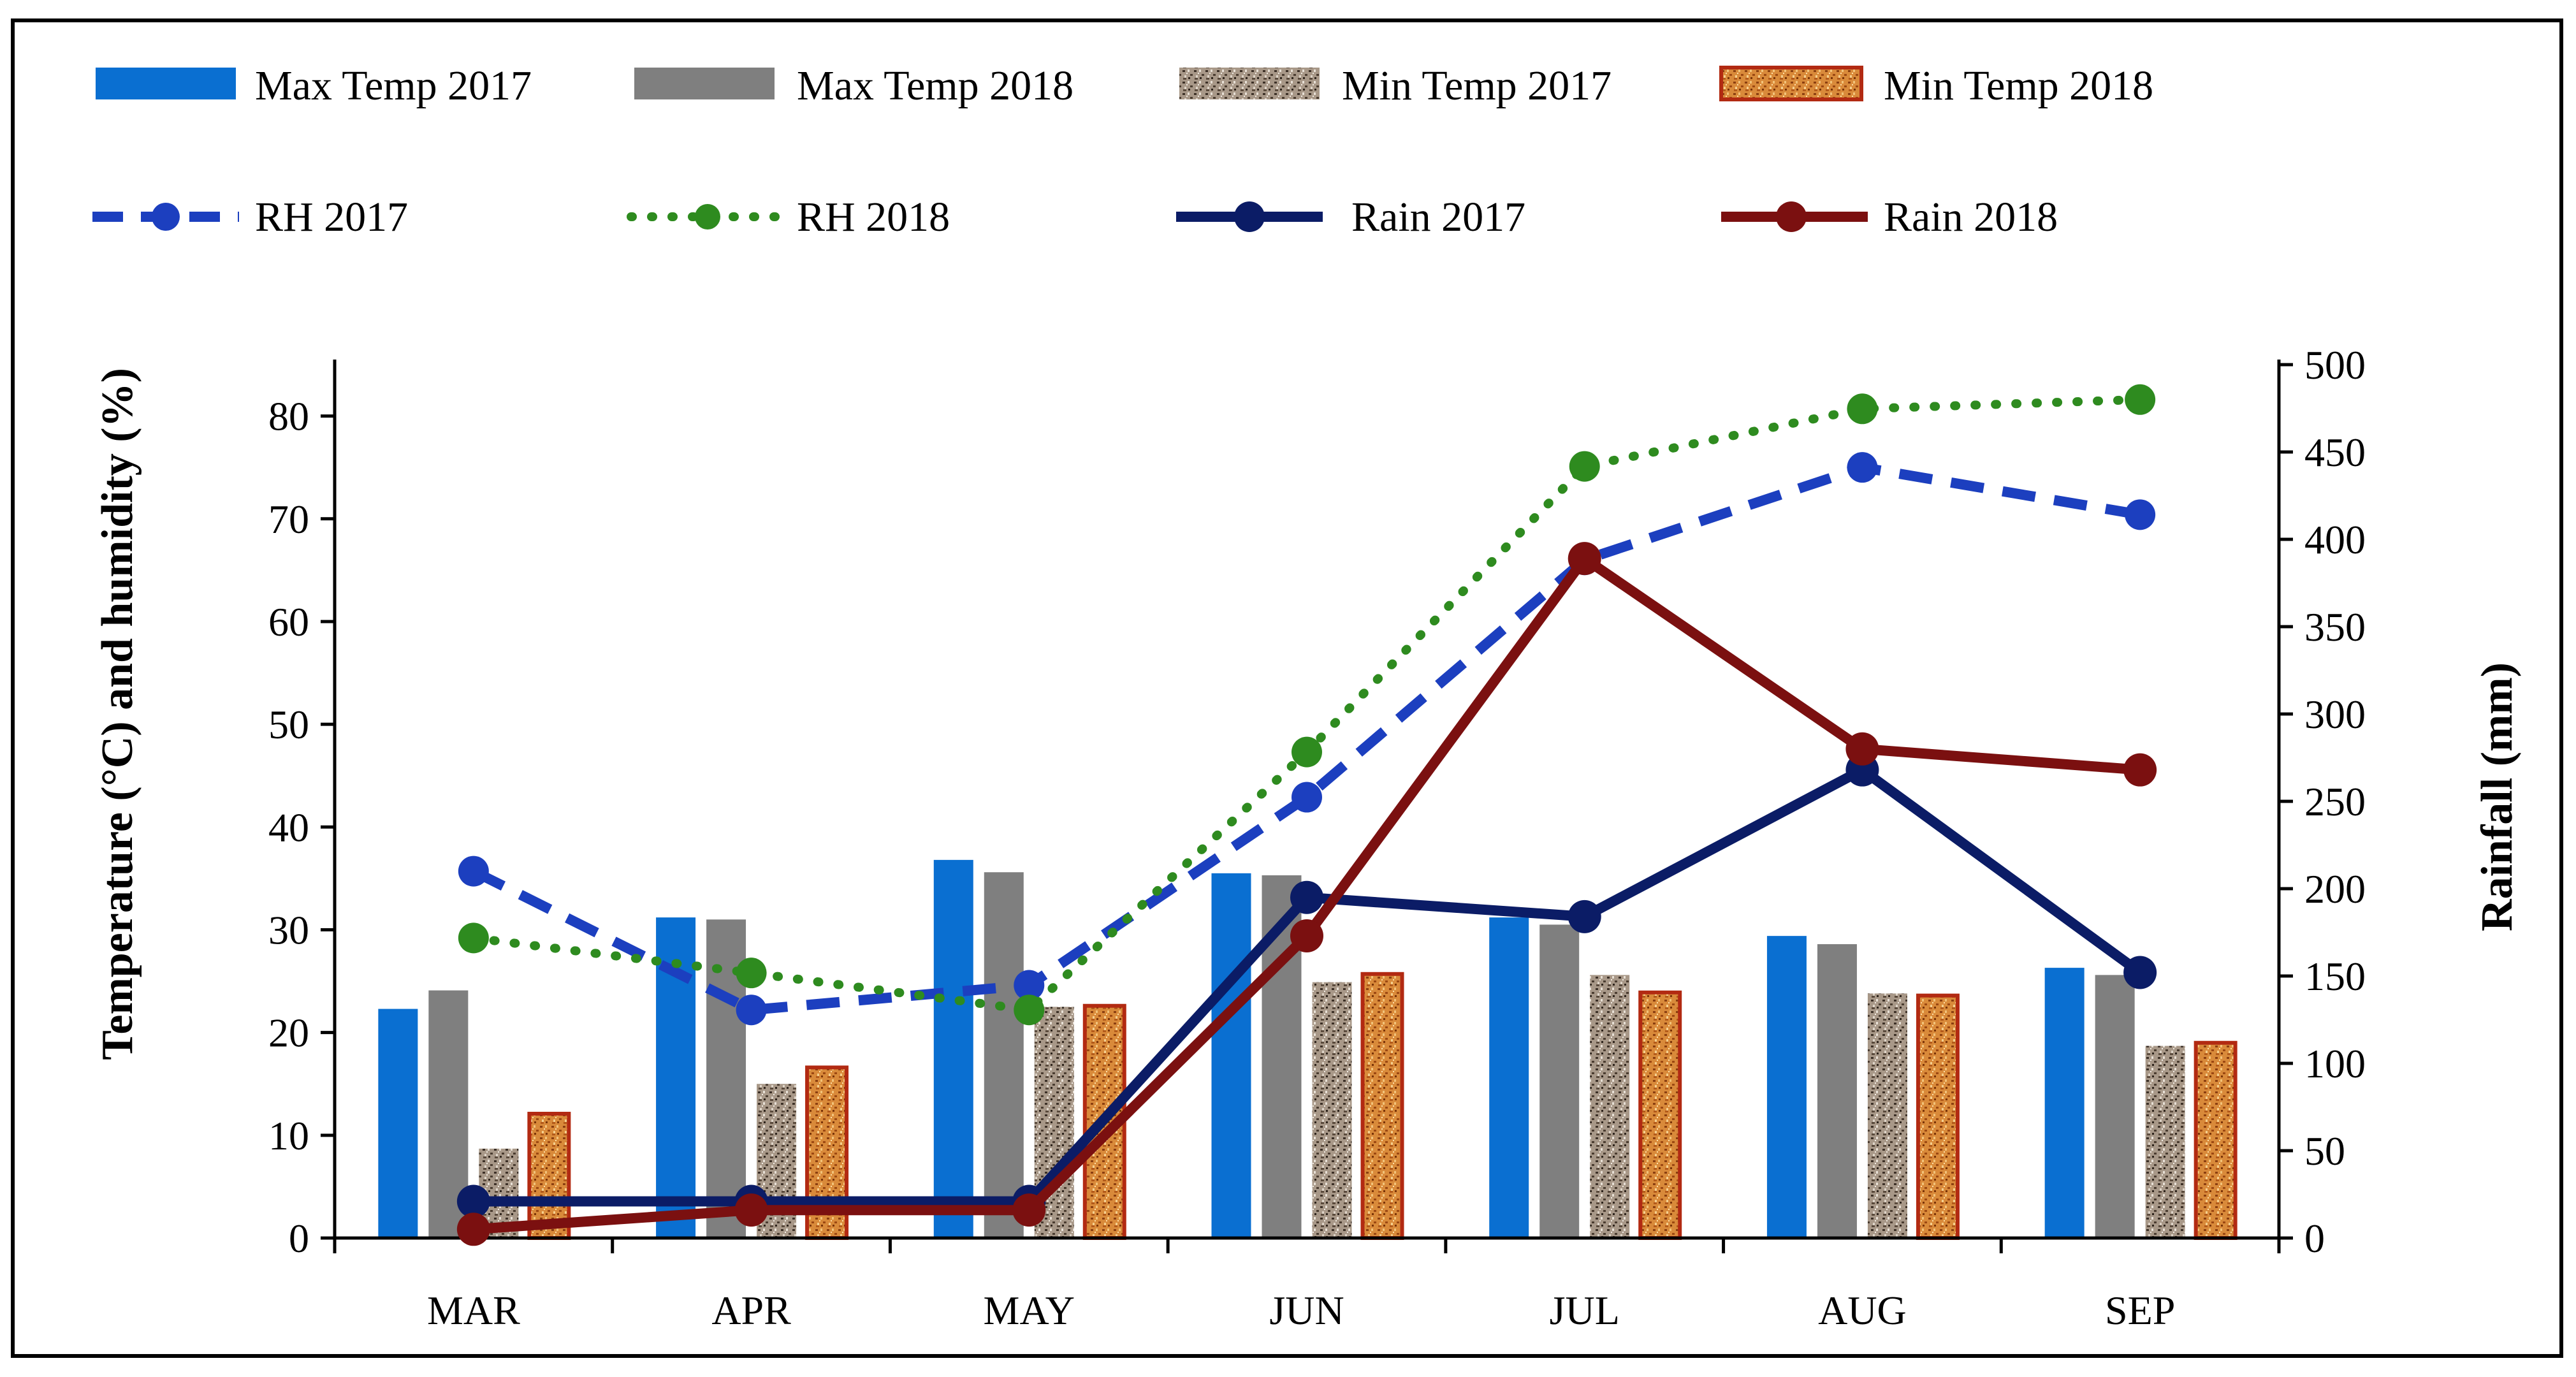  I want to click on legend-swatch-min-temp-2018, so click(1791, 83).